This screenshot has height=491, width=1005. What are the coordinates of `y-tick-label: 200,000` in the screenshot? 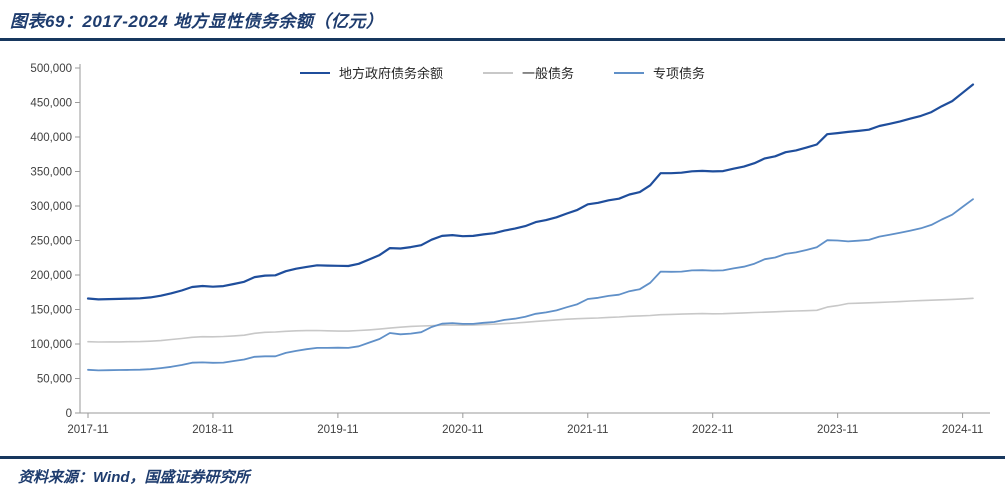 It's located at (51, 276).